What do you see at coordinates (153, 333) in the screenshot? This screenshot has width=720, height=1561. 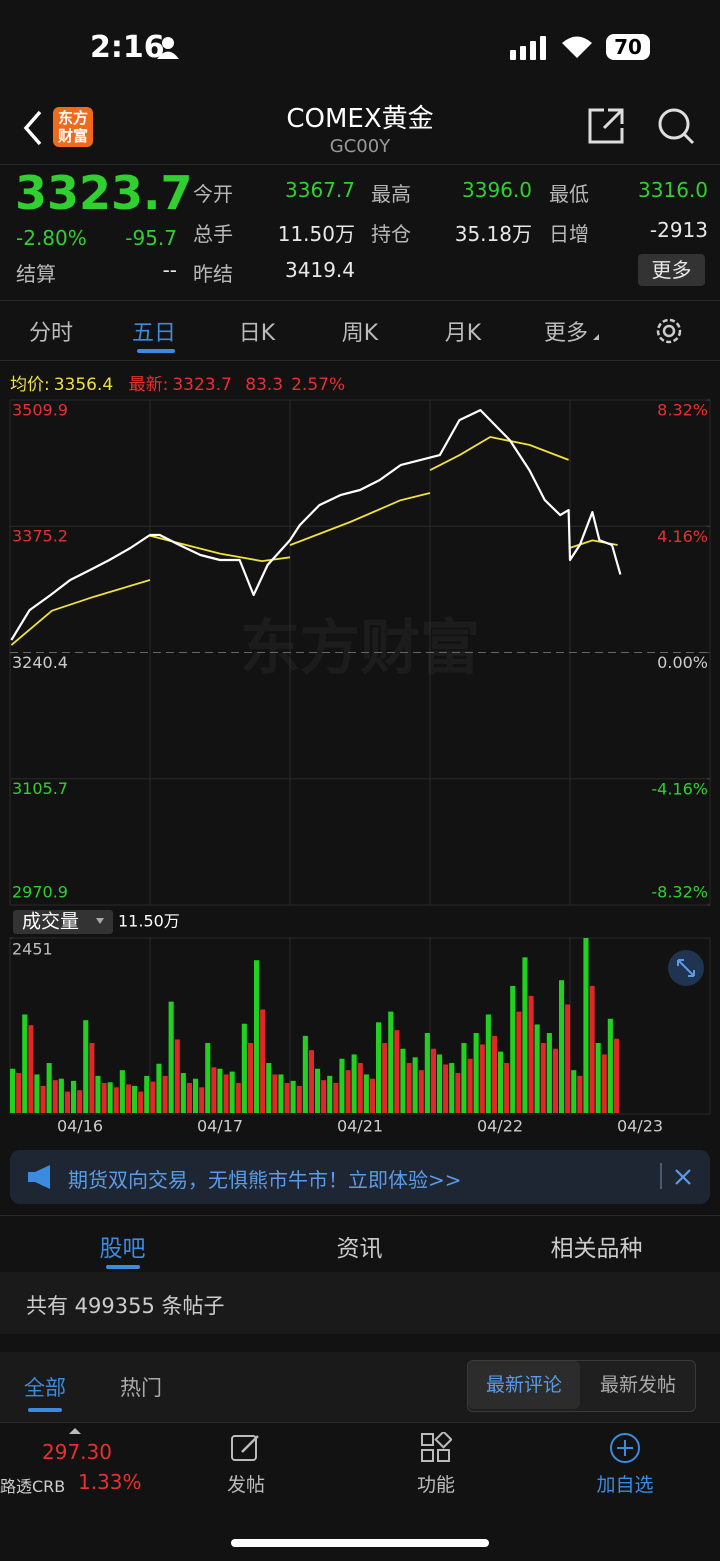 I see `chart-tab: 五日` at bounding box center [153, 333].